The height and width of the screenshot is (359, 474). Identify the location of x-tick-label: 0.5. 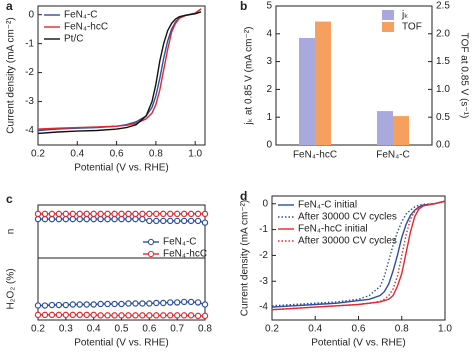
(122, 329).